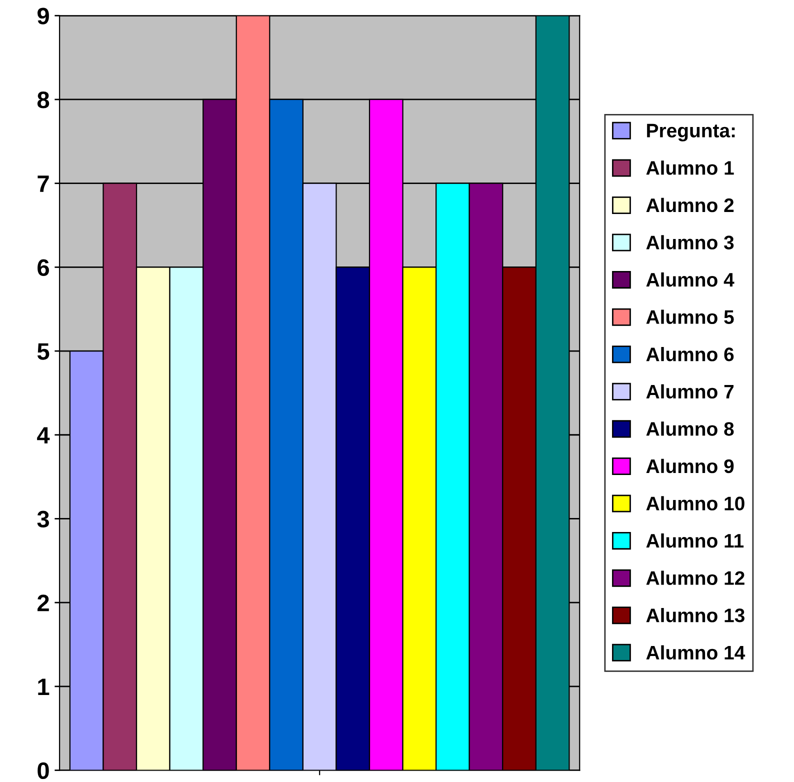 This screenshot has height=782, width=794. What do you see at coordinates (43, 435) in the screenshot?
I see `y-tick-label: 4` at bounding box center [43, 435].